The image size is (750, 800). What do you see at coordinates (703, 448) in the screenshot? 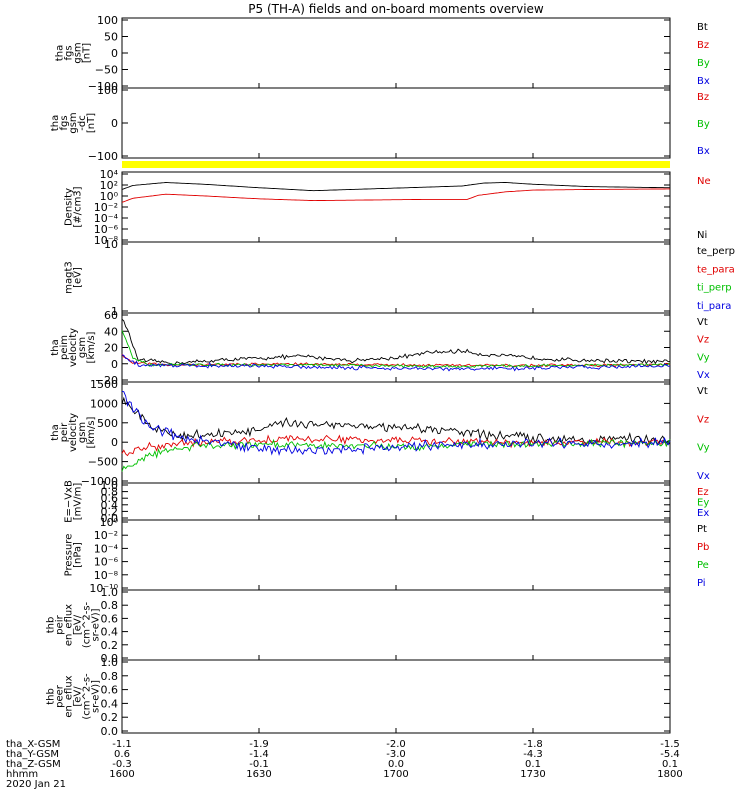
I see `legend-Vy: Vy` at bounding box center [703, 448].